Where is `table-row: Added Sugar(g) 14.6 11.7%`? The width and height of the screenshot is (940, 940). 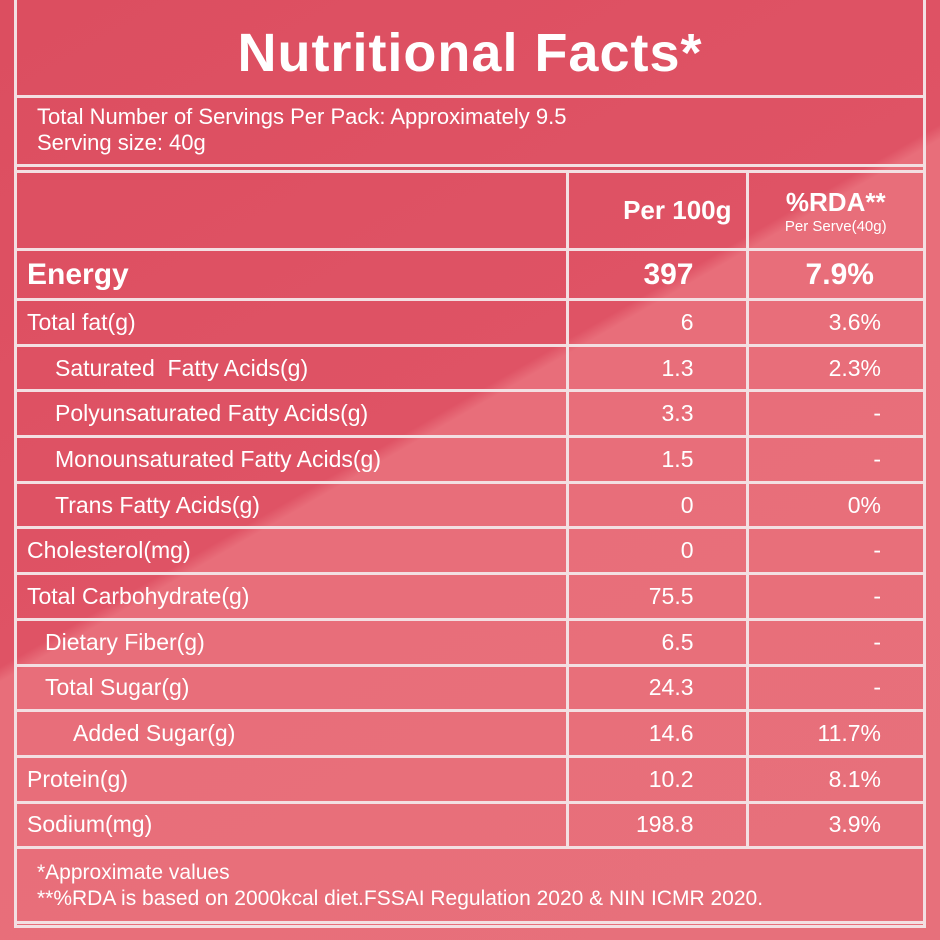
table-row: Added Sugar(g) 14.6 11.7% is located at coordinates (470, 733).